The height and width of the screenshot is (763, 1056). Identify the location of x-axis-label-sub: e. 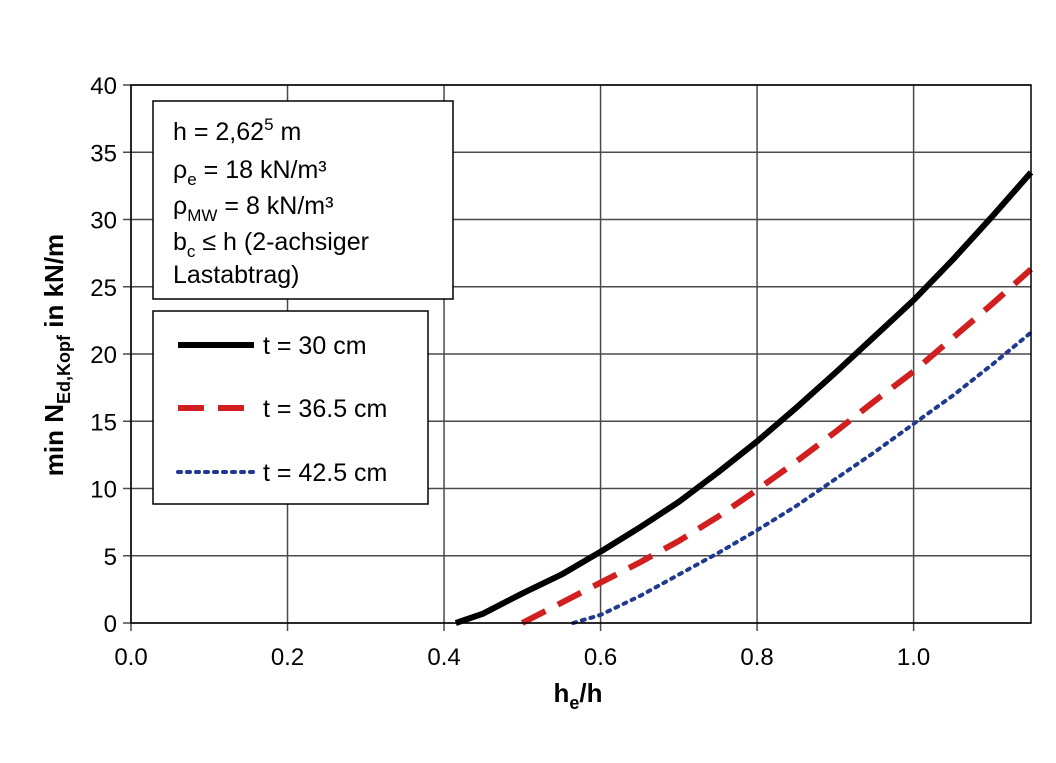
(574, 703).